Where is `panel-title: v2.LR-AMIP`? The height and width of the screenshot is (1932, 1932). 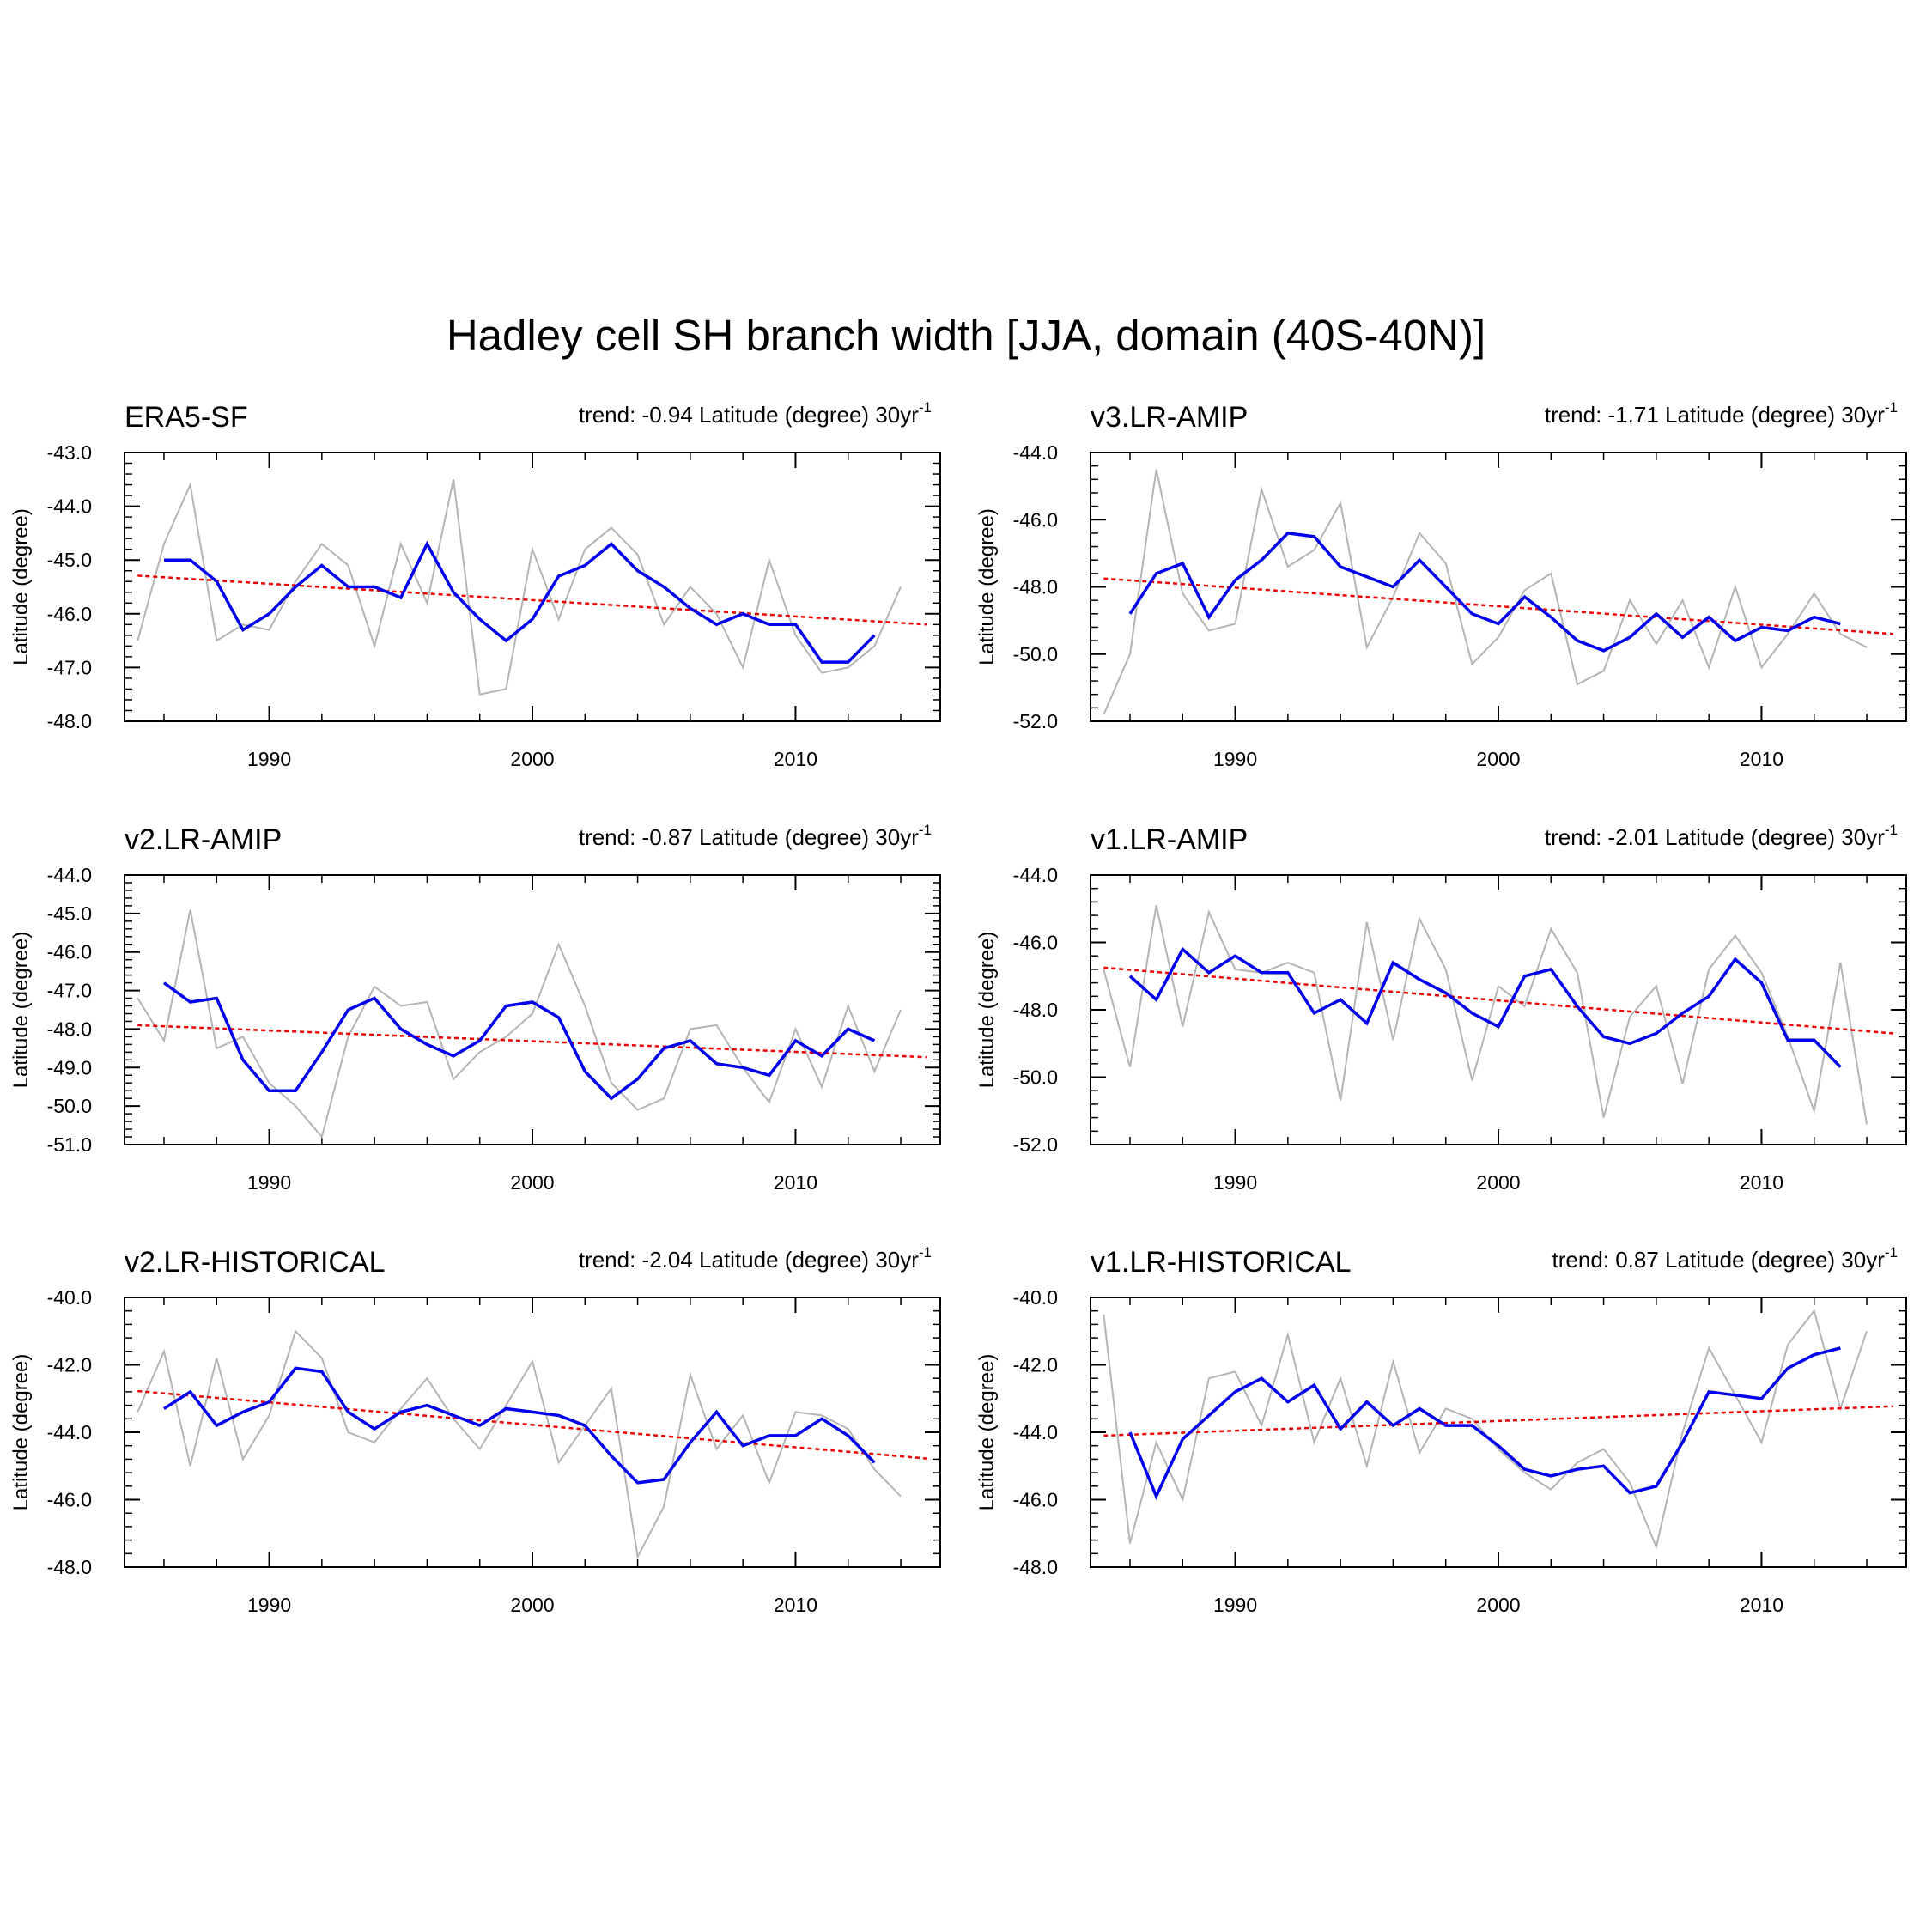
panel-title: v2.LR-AMIP is located at coordinates (203, 839).